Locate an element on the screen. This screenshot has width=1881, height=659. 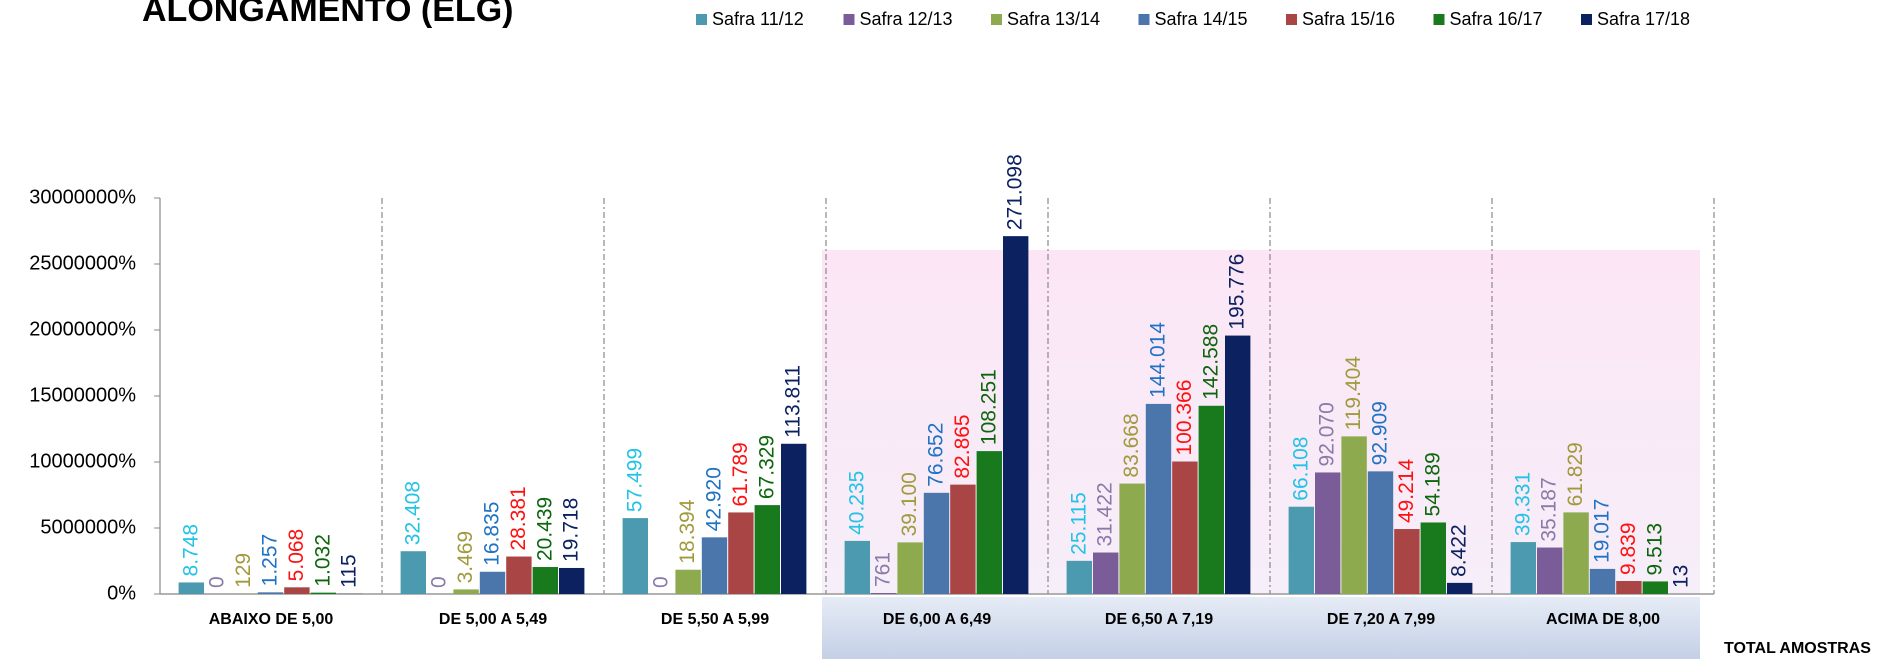
x-tick-label: DE 5,00 A 5,49 is located at coordinates (493, 619).